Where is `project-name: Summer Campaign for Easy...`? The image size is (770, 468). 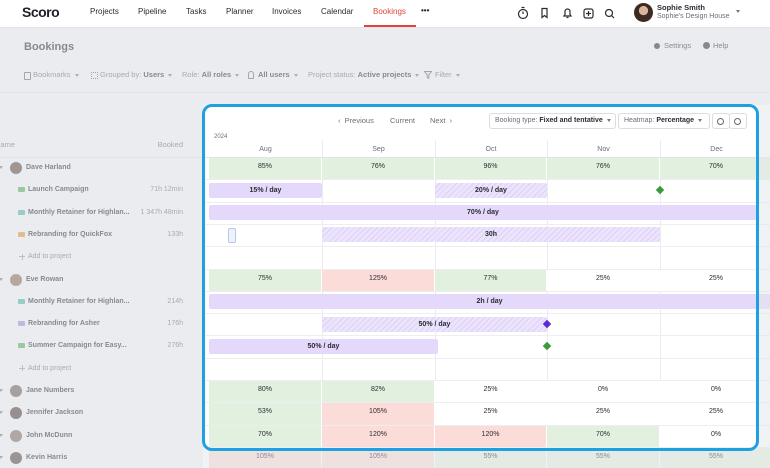 project-name: Summer Campaign for Easy... is located at coordinates (77, 346).